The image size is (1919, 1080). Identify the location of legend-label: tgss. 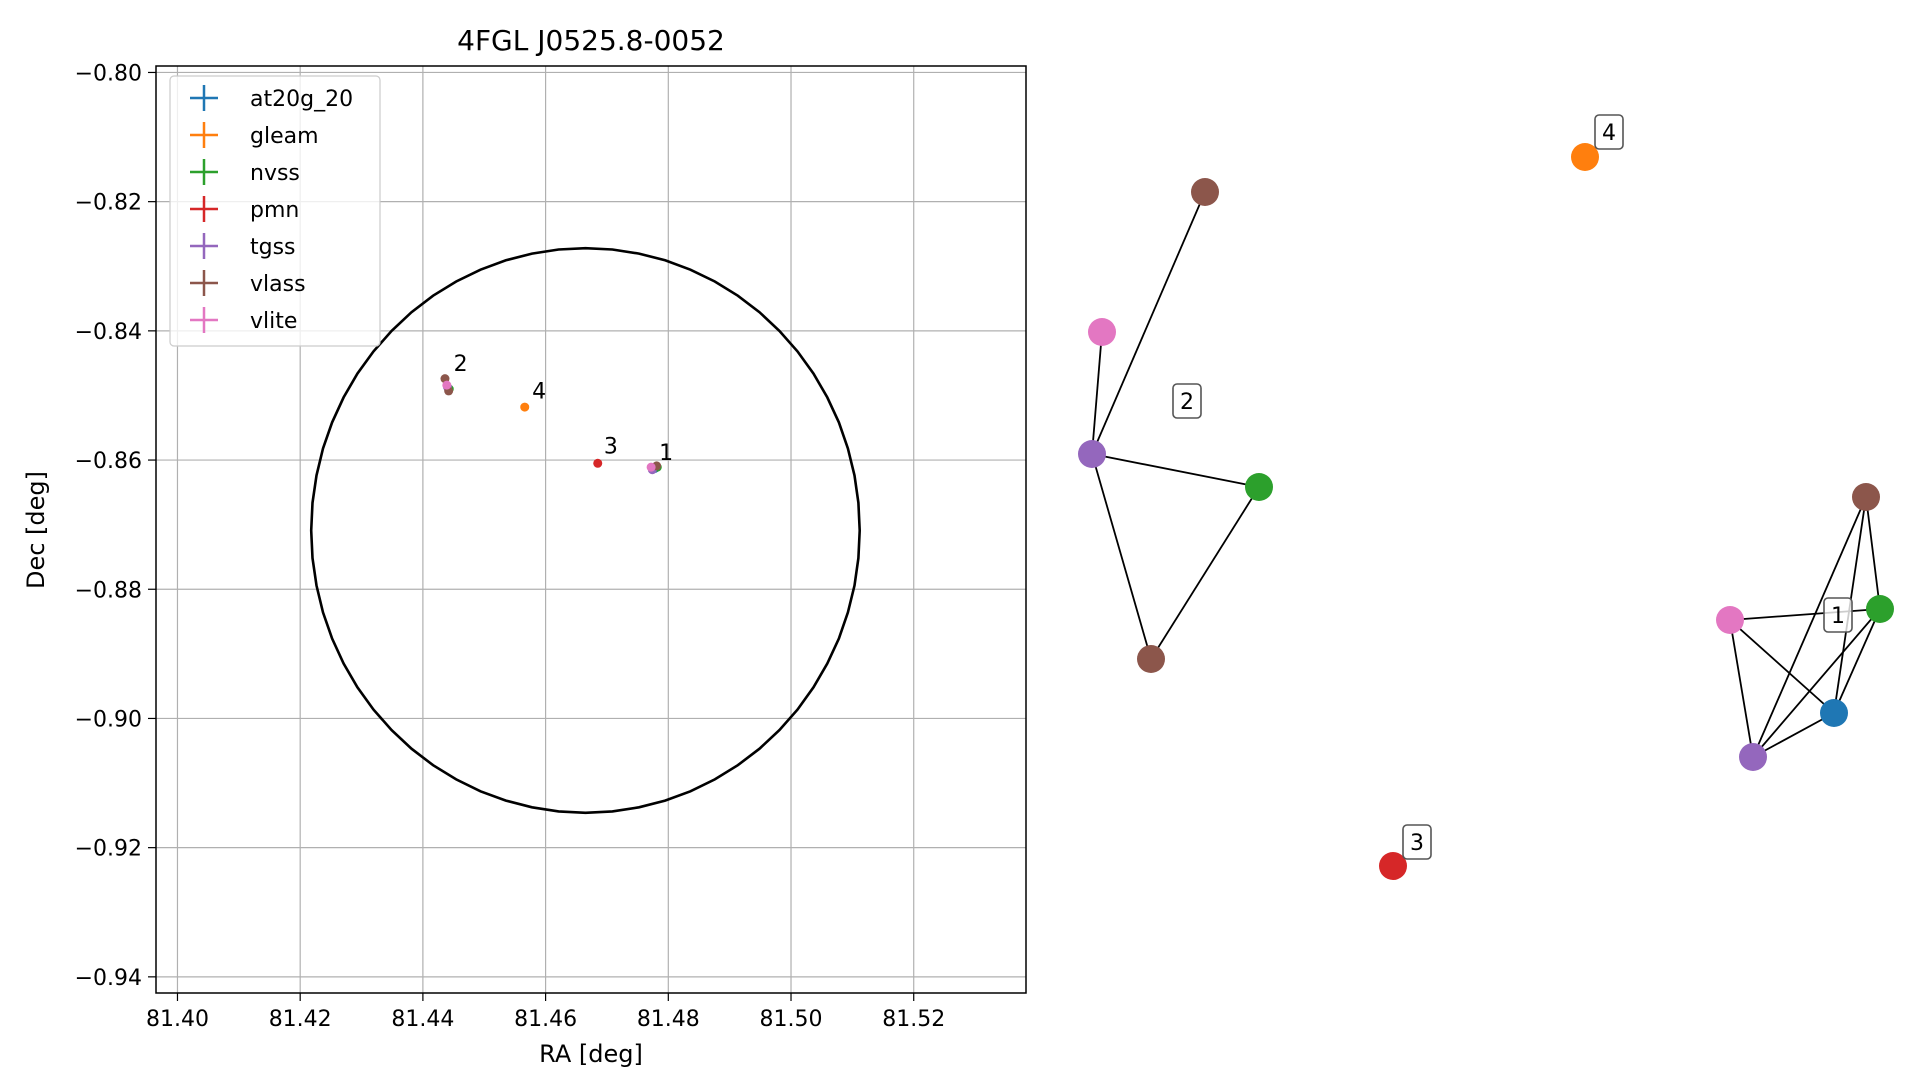
(273, 247).